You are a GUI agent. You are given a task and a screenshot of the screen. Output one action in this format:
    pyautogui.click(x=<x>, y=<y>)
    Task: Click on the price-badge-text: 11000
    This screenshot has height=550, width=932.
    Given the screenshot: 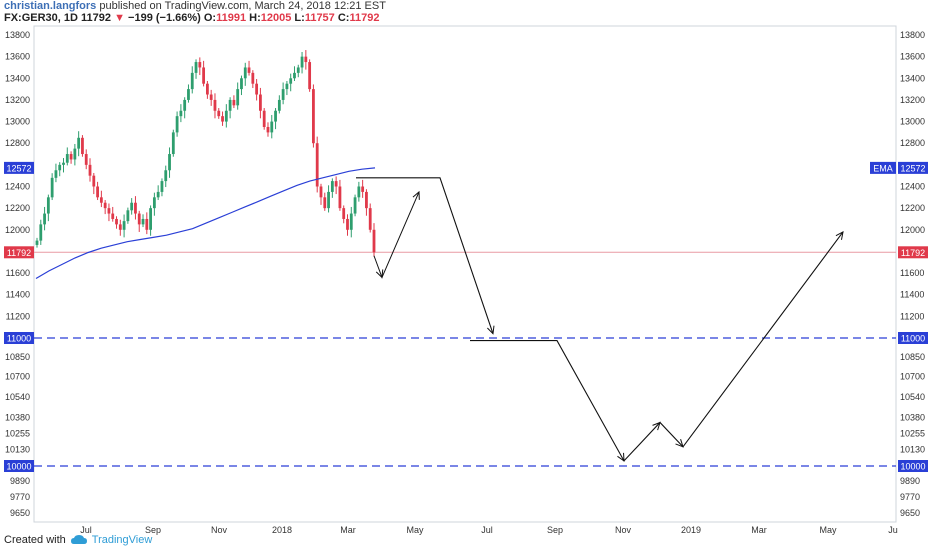 What is the action you would take?
    pyautogui.click(x=913, y=339)
    